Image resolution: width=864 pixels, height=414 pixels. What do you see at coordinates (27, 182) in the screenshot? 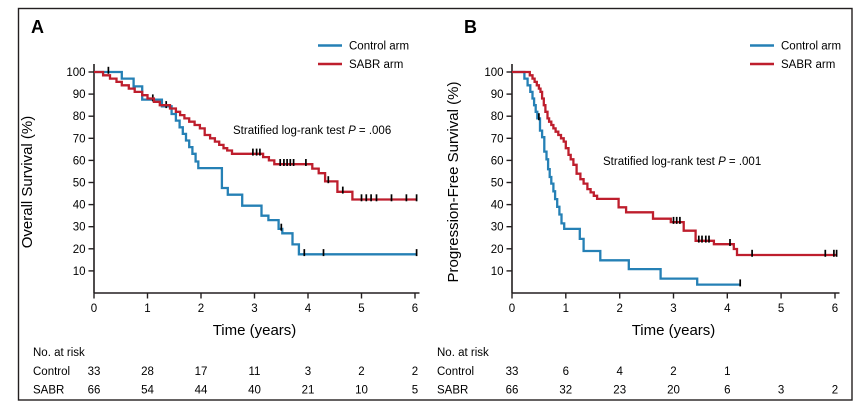
I see `y-axis-title: Overall Survival (%)` at bounding box center [27, 182].